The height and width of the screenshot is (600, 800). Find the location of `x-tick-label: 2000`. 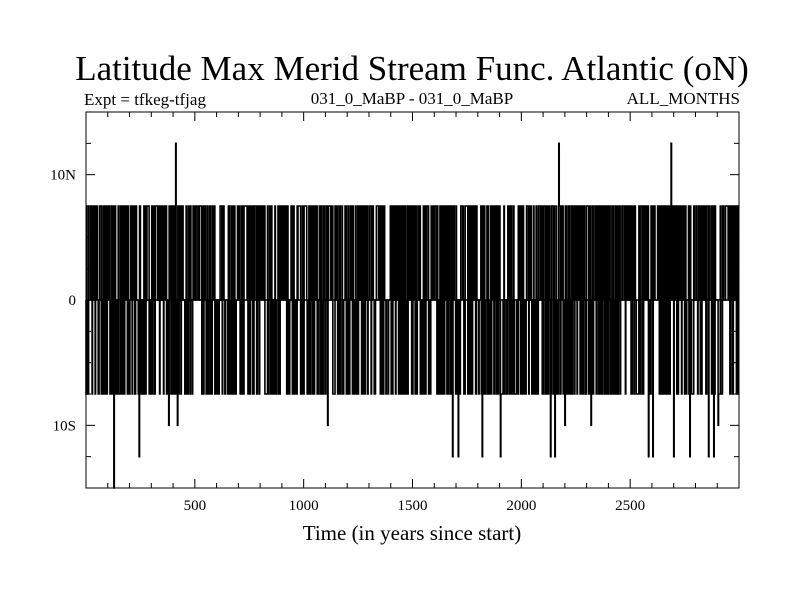

x-tick-label: 2000 is located at coordinates (521, 506).